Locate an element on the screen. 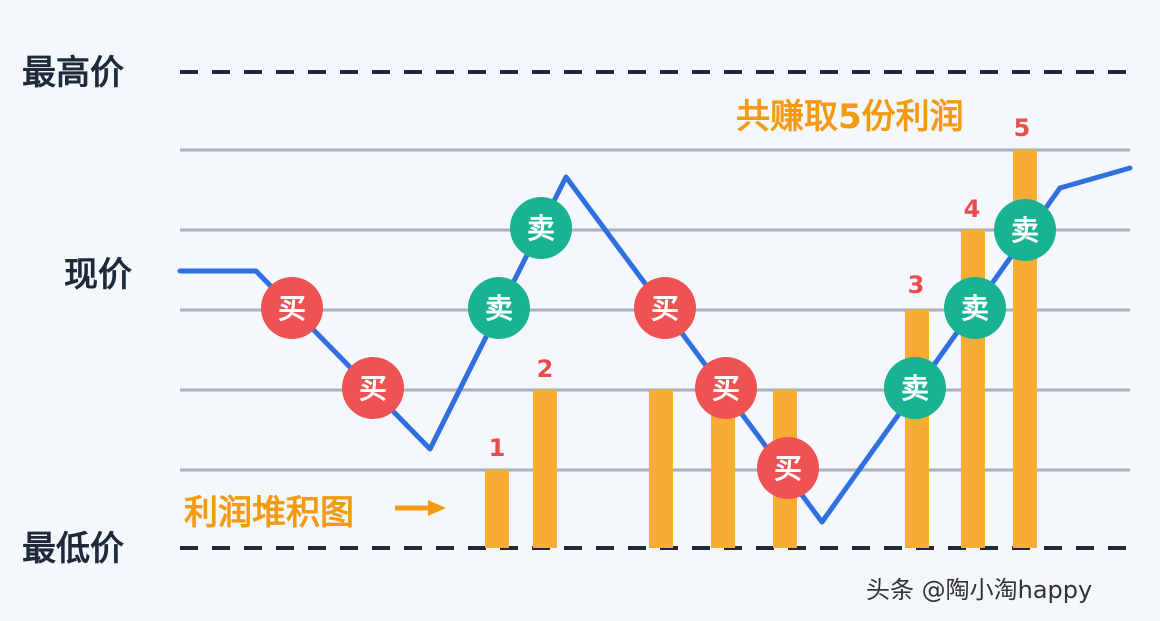 The image size is (1160, 621). sell-marker-8: 卖 is located at coordinates (915, 388).